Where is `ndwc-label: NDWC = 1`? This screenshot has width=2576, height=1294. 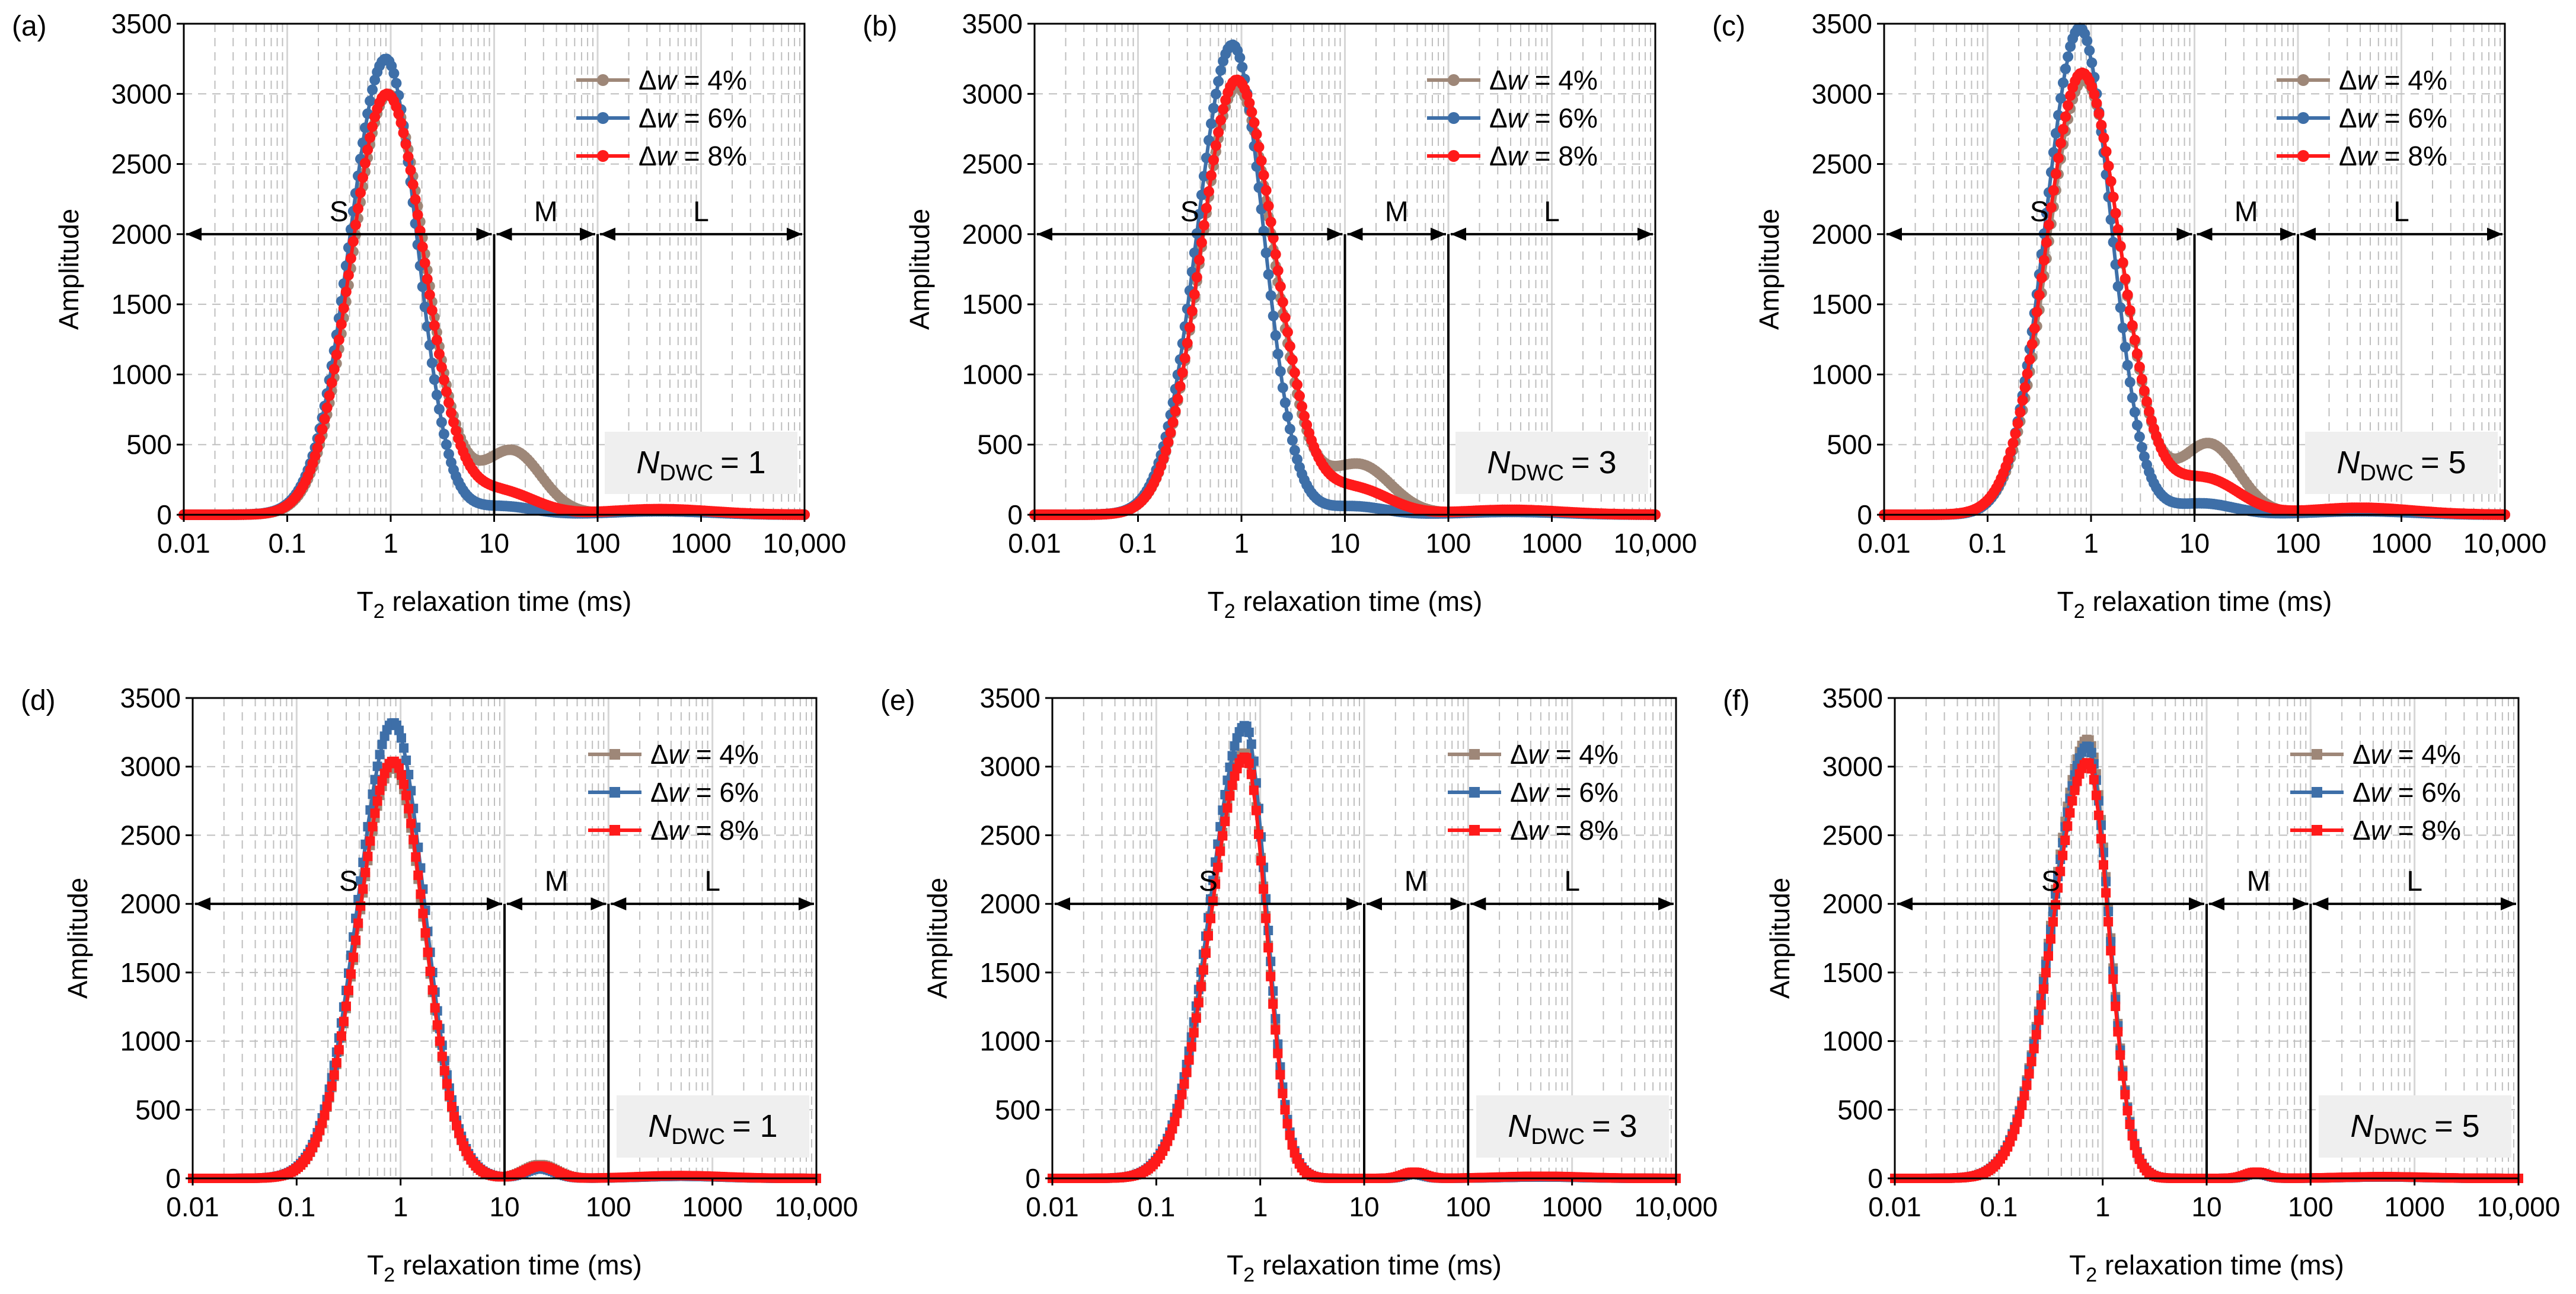
ndwc-label: NDWC = 1 is located at coordinates (700, 465).